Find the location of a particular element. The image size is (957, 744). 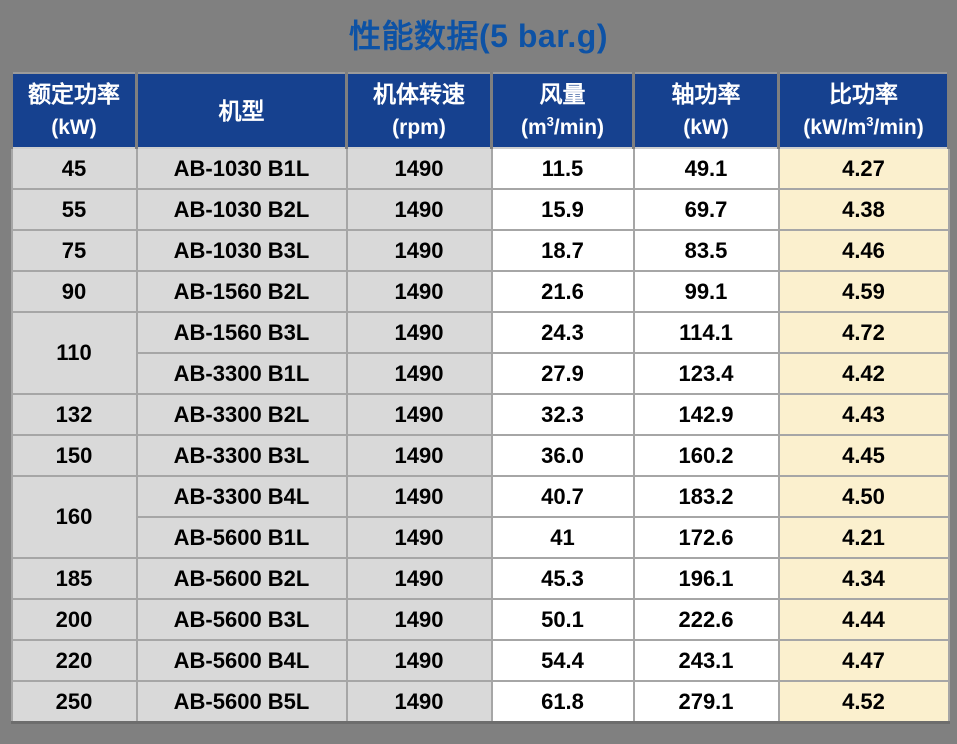

cell-model: AB-5600 B2L is located at coordinates (241, 578).